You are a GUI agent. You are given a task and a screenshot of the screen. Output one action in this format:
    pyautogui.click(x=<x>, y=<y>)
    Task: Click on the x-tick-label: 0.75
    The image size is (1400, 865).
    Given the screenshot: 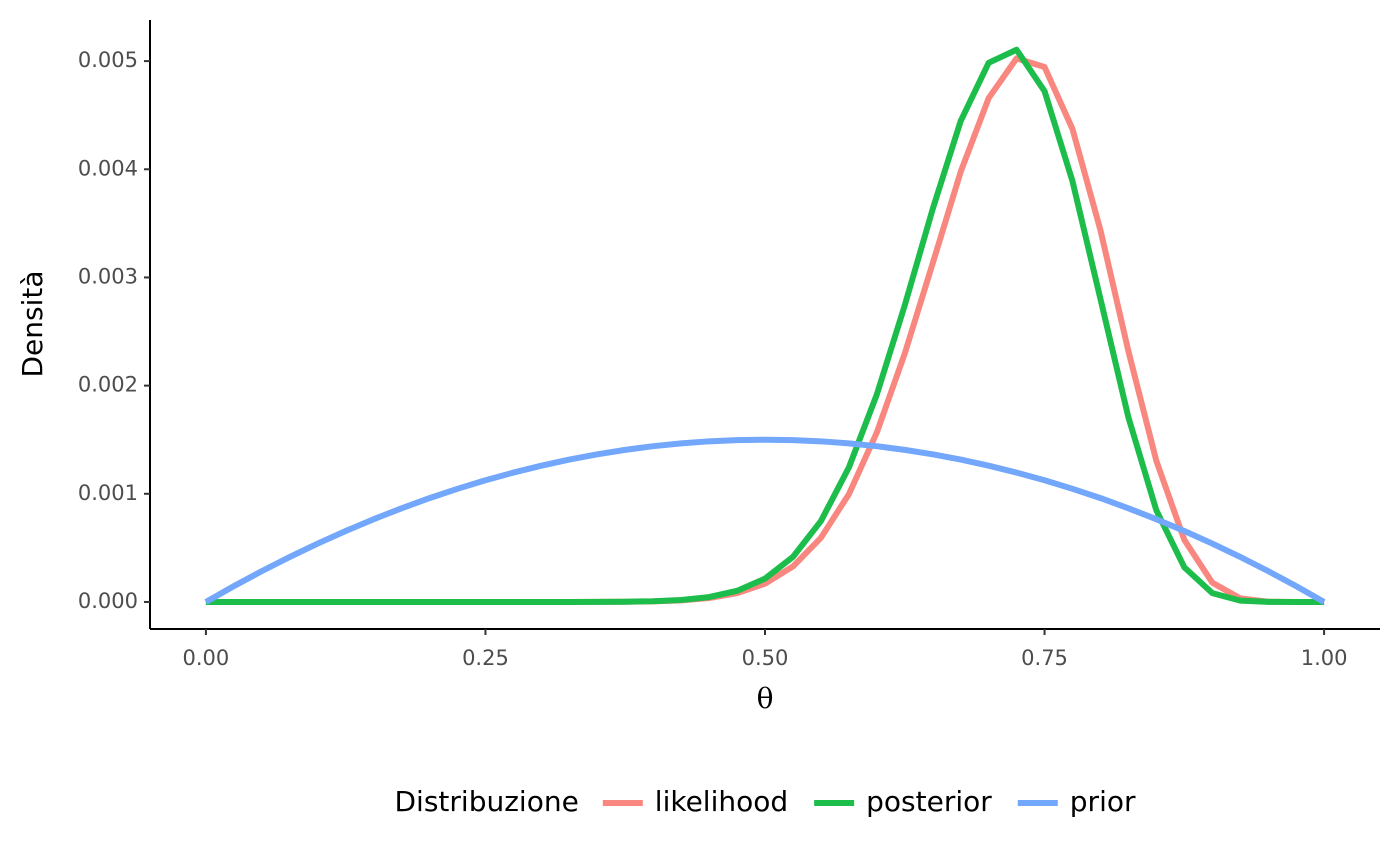 What is the action you would take?
    pyautogui.click(x=1044, y=658)
    